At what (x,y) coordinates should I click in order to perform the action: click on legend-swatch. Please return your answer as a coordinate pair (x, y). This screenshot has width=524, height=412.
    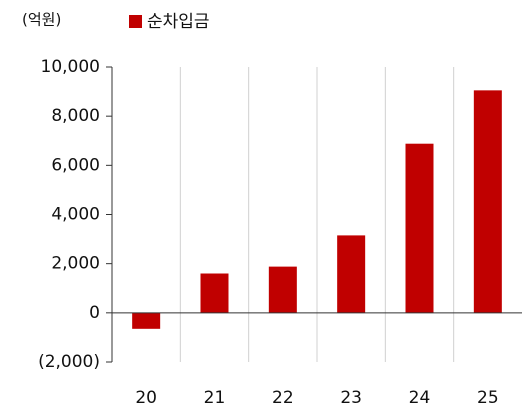
    Looking at the image, I should click on (135, 21).